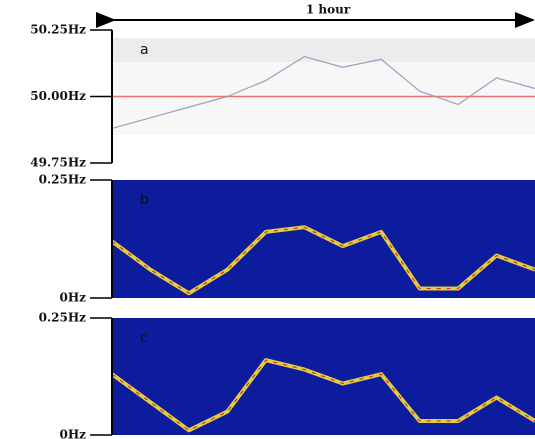 The width and height of the screenshot is (535, 439). What do you see at coordinates (58, 30) in the screenshot?
I see `y-tick-label: 50.25Hz` at bounding box center [58, 30].